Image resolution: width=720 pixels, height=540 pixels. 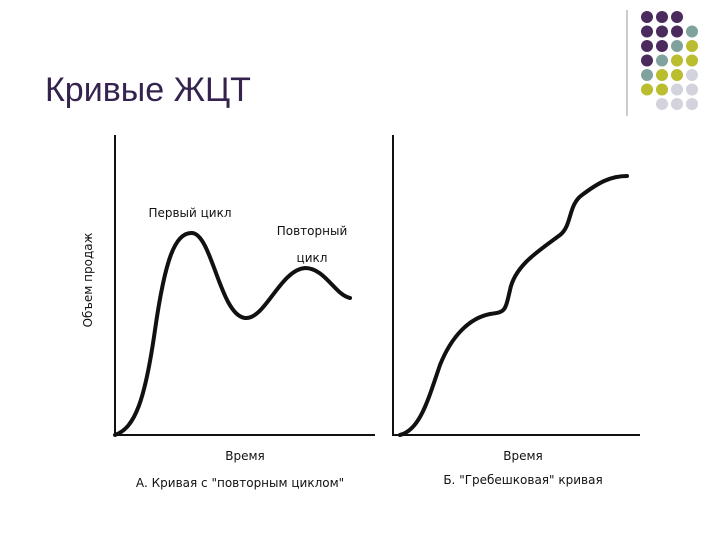 What do you see at coordinates (669, 60) in the screenshot?
I see `dot-decoration` at bounding box center [669, 60].